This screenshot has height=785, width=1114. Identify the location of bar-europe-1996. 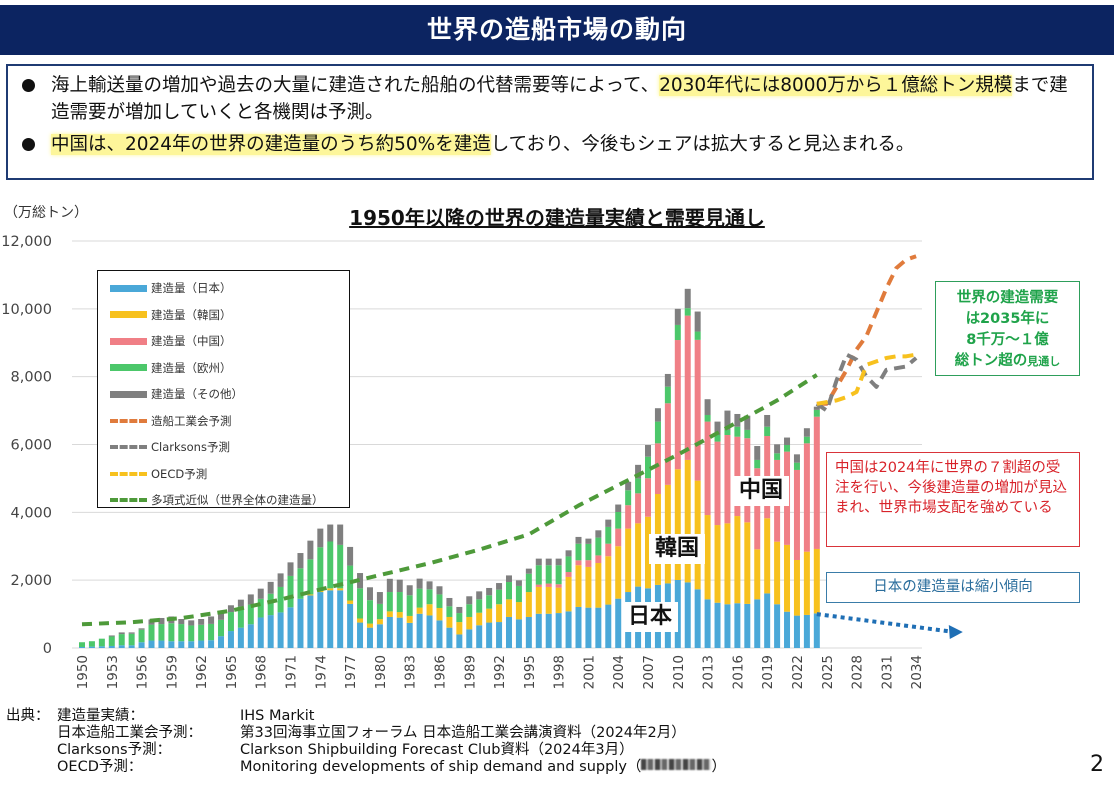
(538, 575).